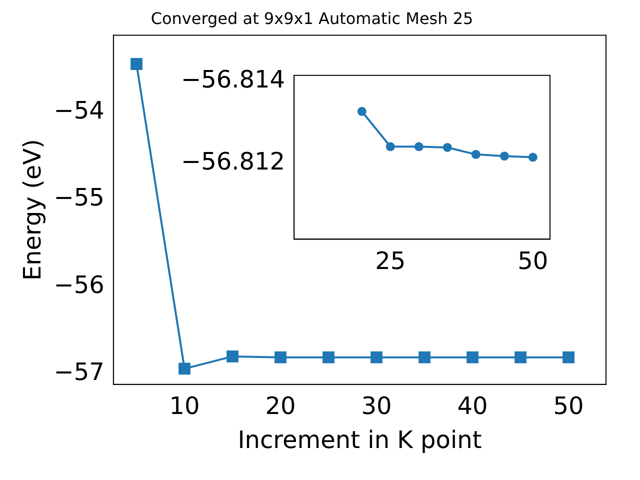 This screenshot has width=640, height=480. What do you see at coordinates (184, 406) in the screenshot?
I see `x-tick-label: 10` at bounding box center [184, 406].